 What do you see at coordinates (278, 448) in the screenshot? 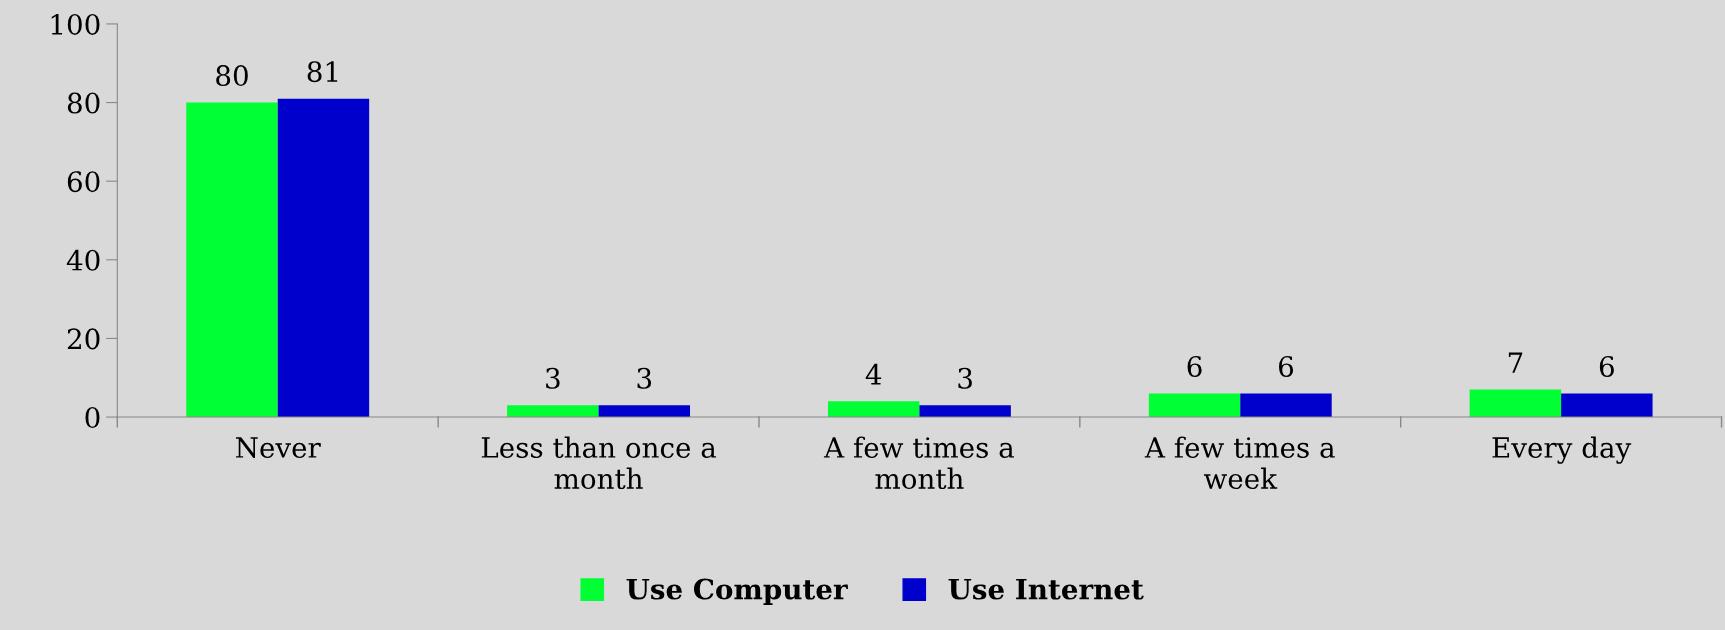
I see `x-tick-label: Never` at bounding box center [278, 448].